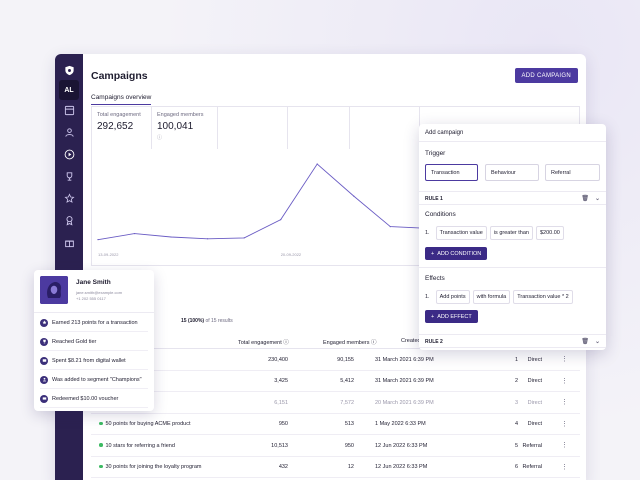 The width and height of the screenshot is (640, 480). I want to click on members-value: 5,412, so click(347, 381).